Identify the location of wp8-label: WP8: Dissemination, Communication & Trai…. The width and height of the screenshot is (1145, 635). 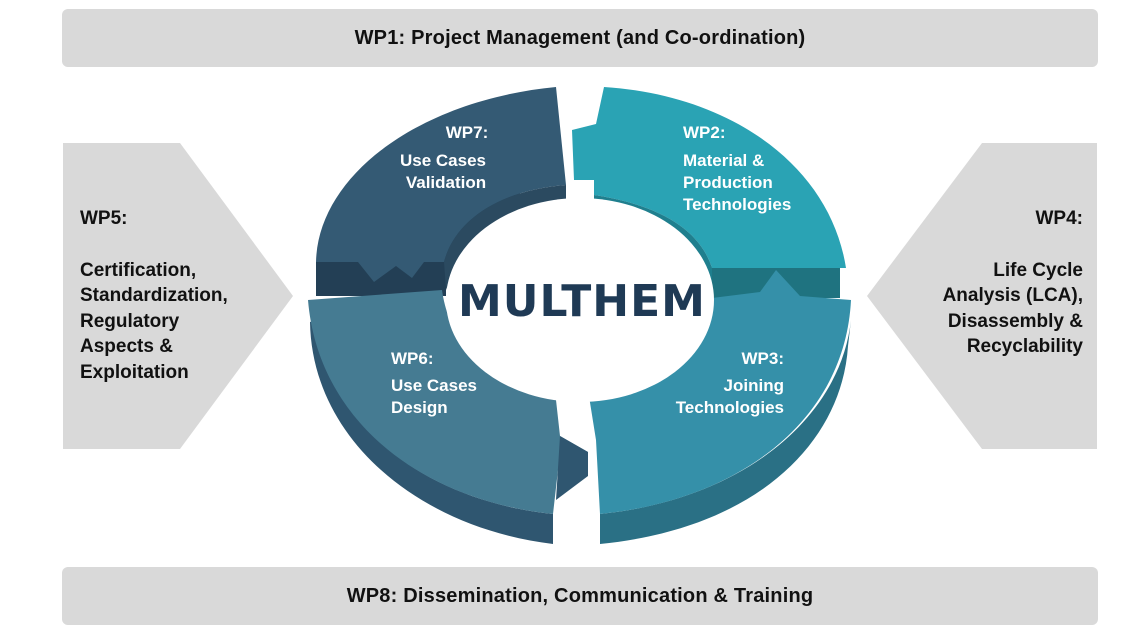
(580, 595).